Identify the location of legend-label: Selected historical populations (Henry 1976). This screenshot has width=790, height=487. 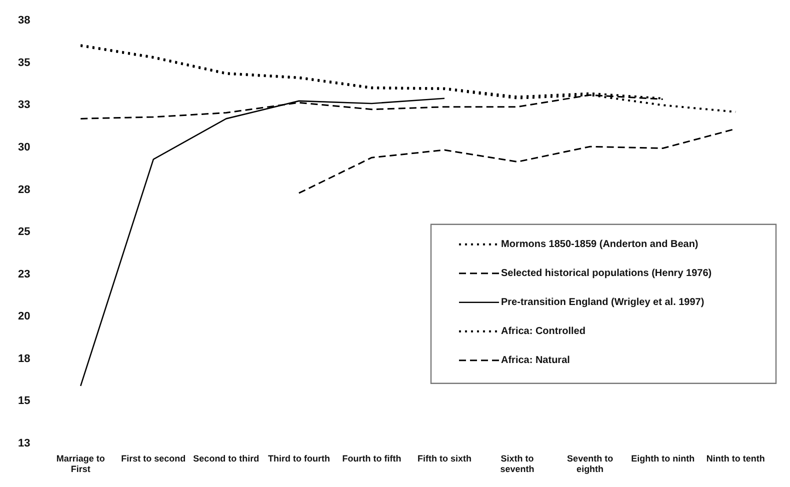
(606, 274).